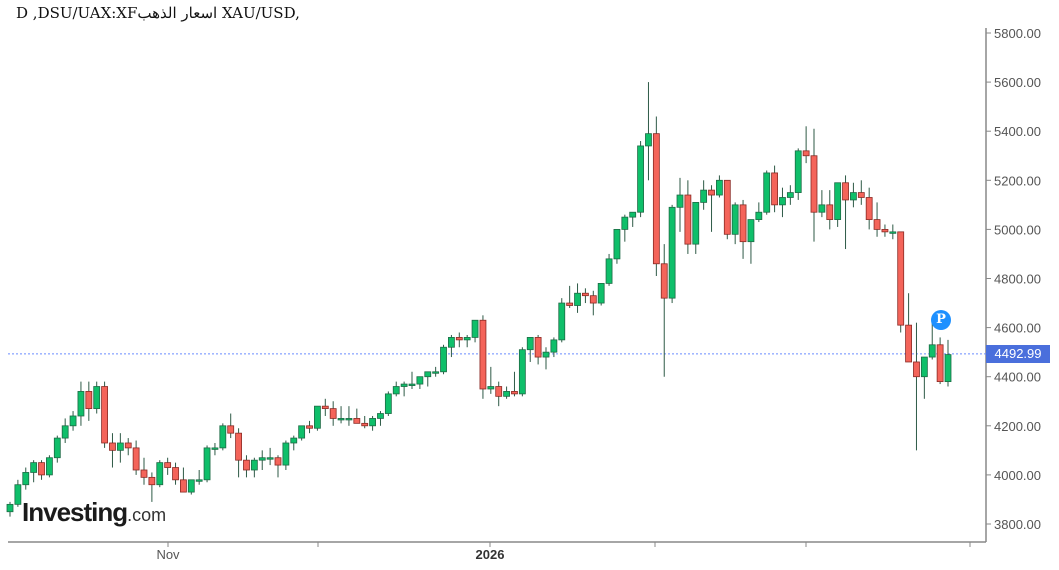  I want to click on y-tick-label: 5200.00, so click(1017, 180).